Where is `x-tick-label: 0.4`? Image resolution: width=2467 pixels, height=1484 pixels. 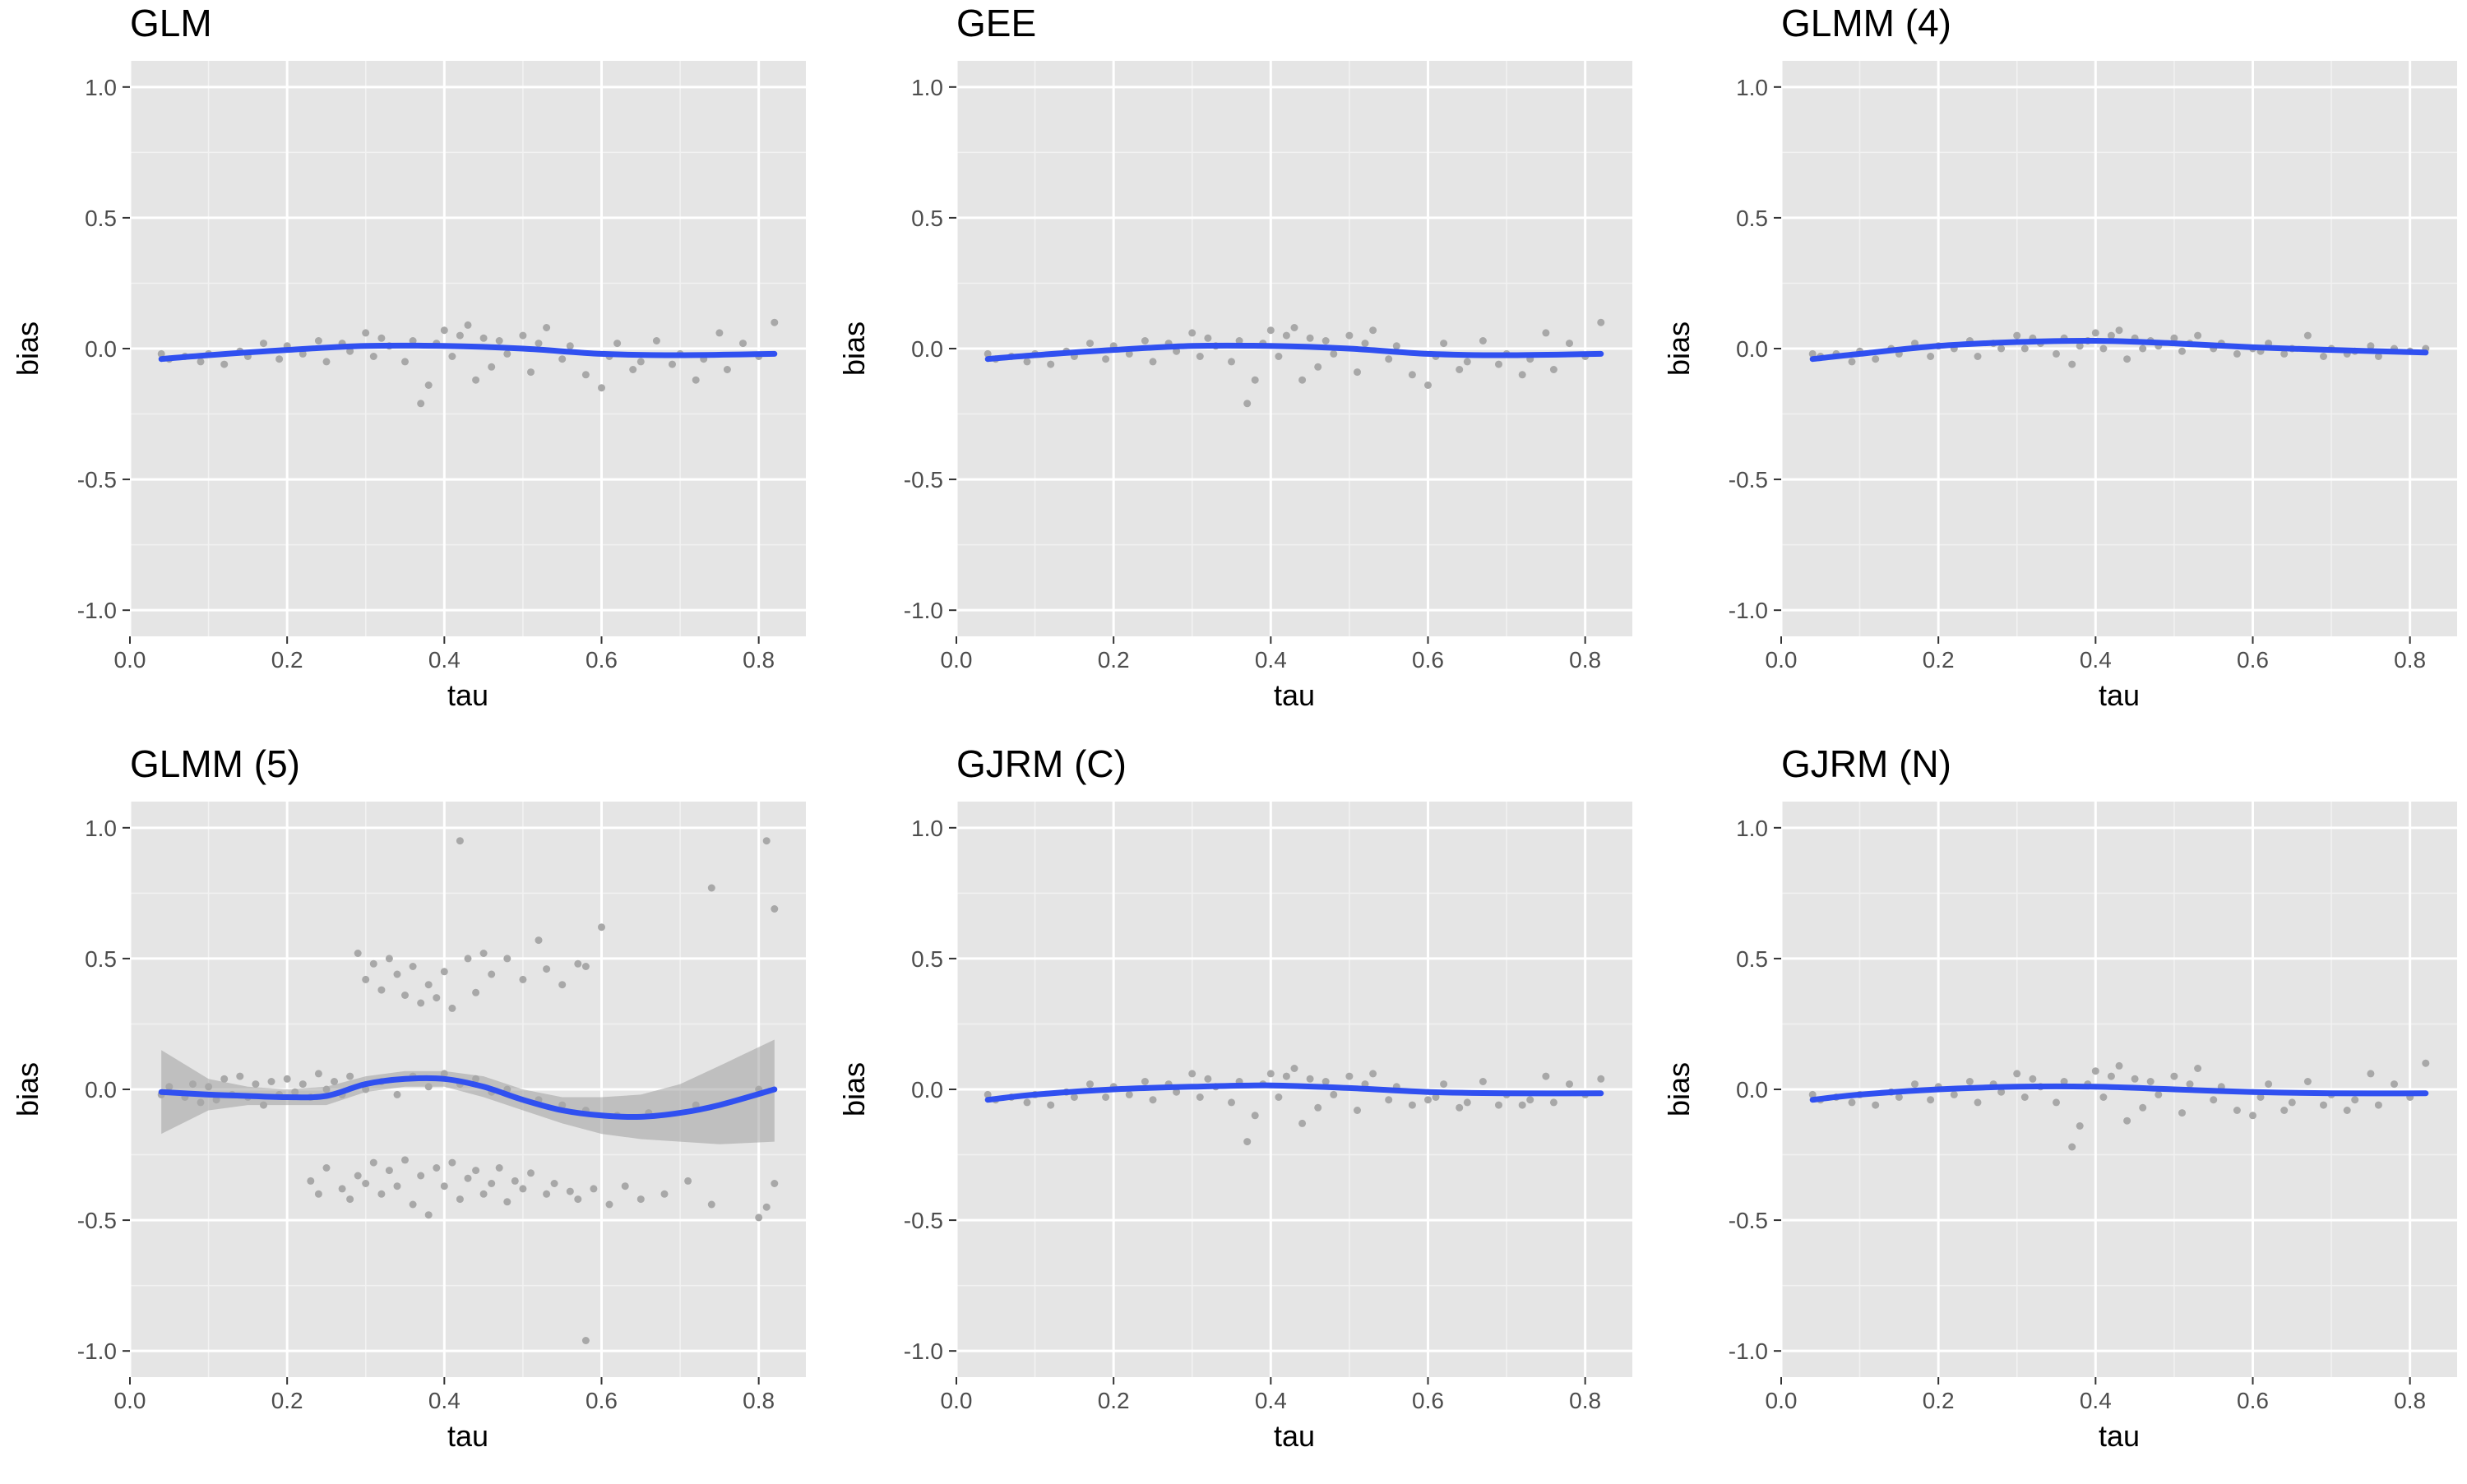
x-tick-label: 0.4 is located at coordinates (1271, 660).